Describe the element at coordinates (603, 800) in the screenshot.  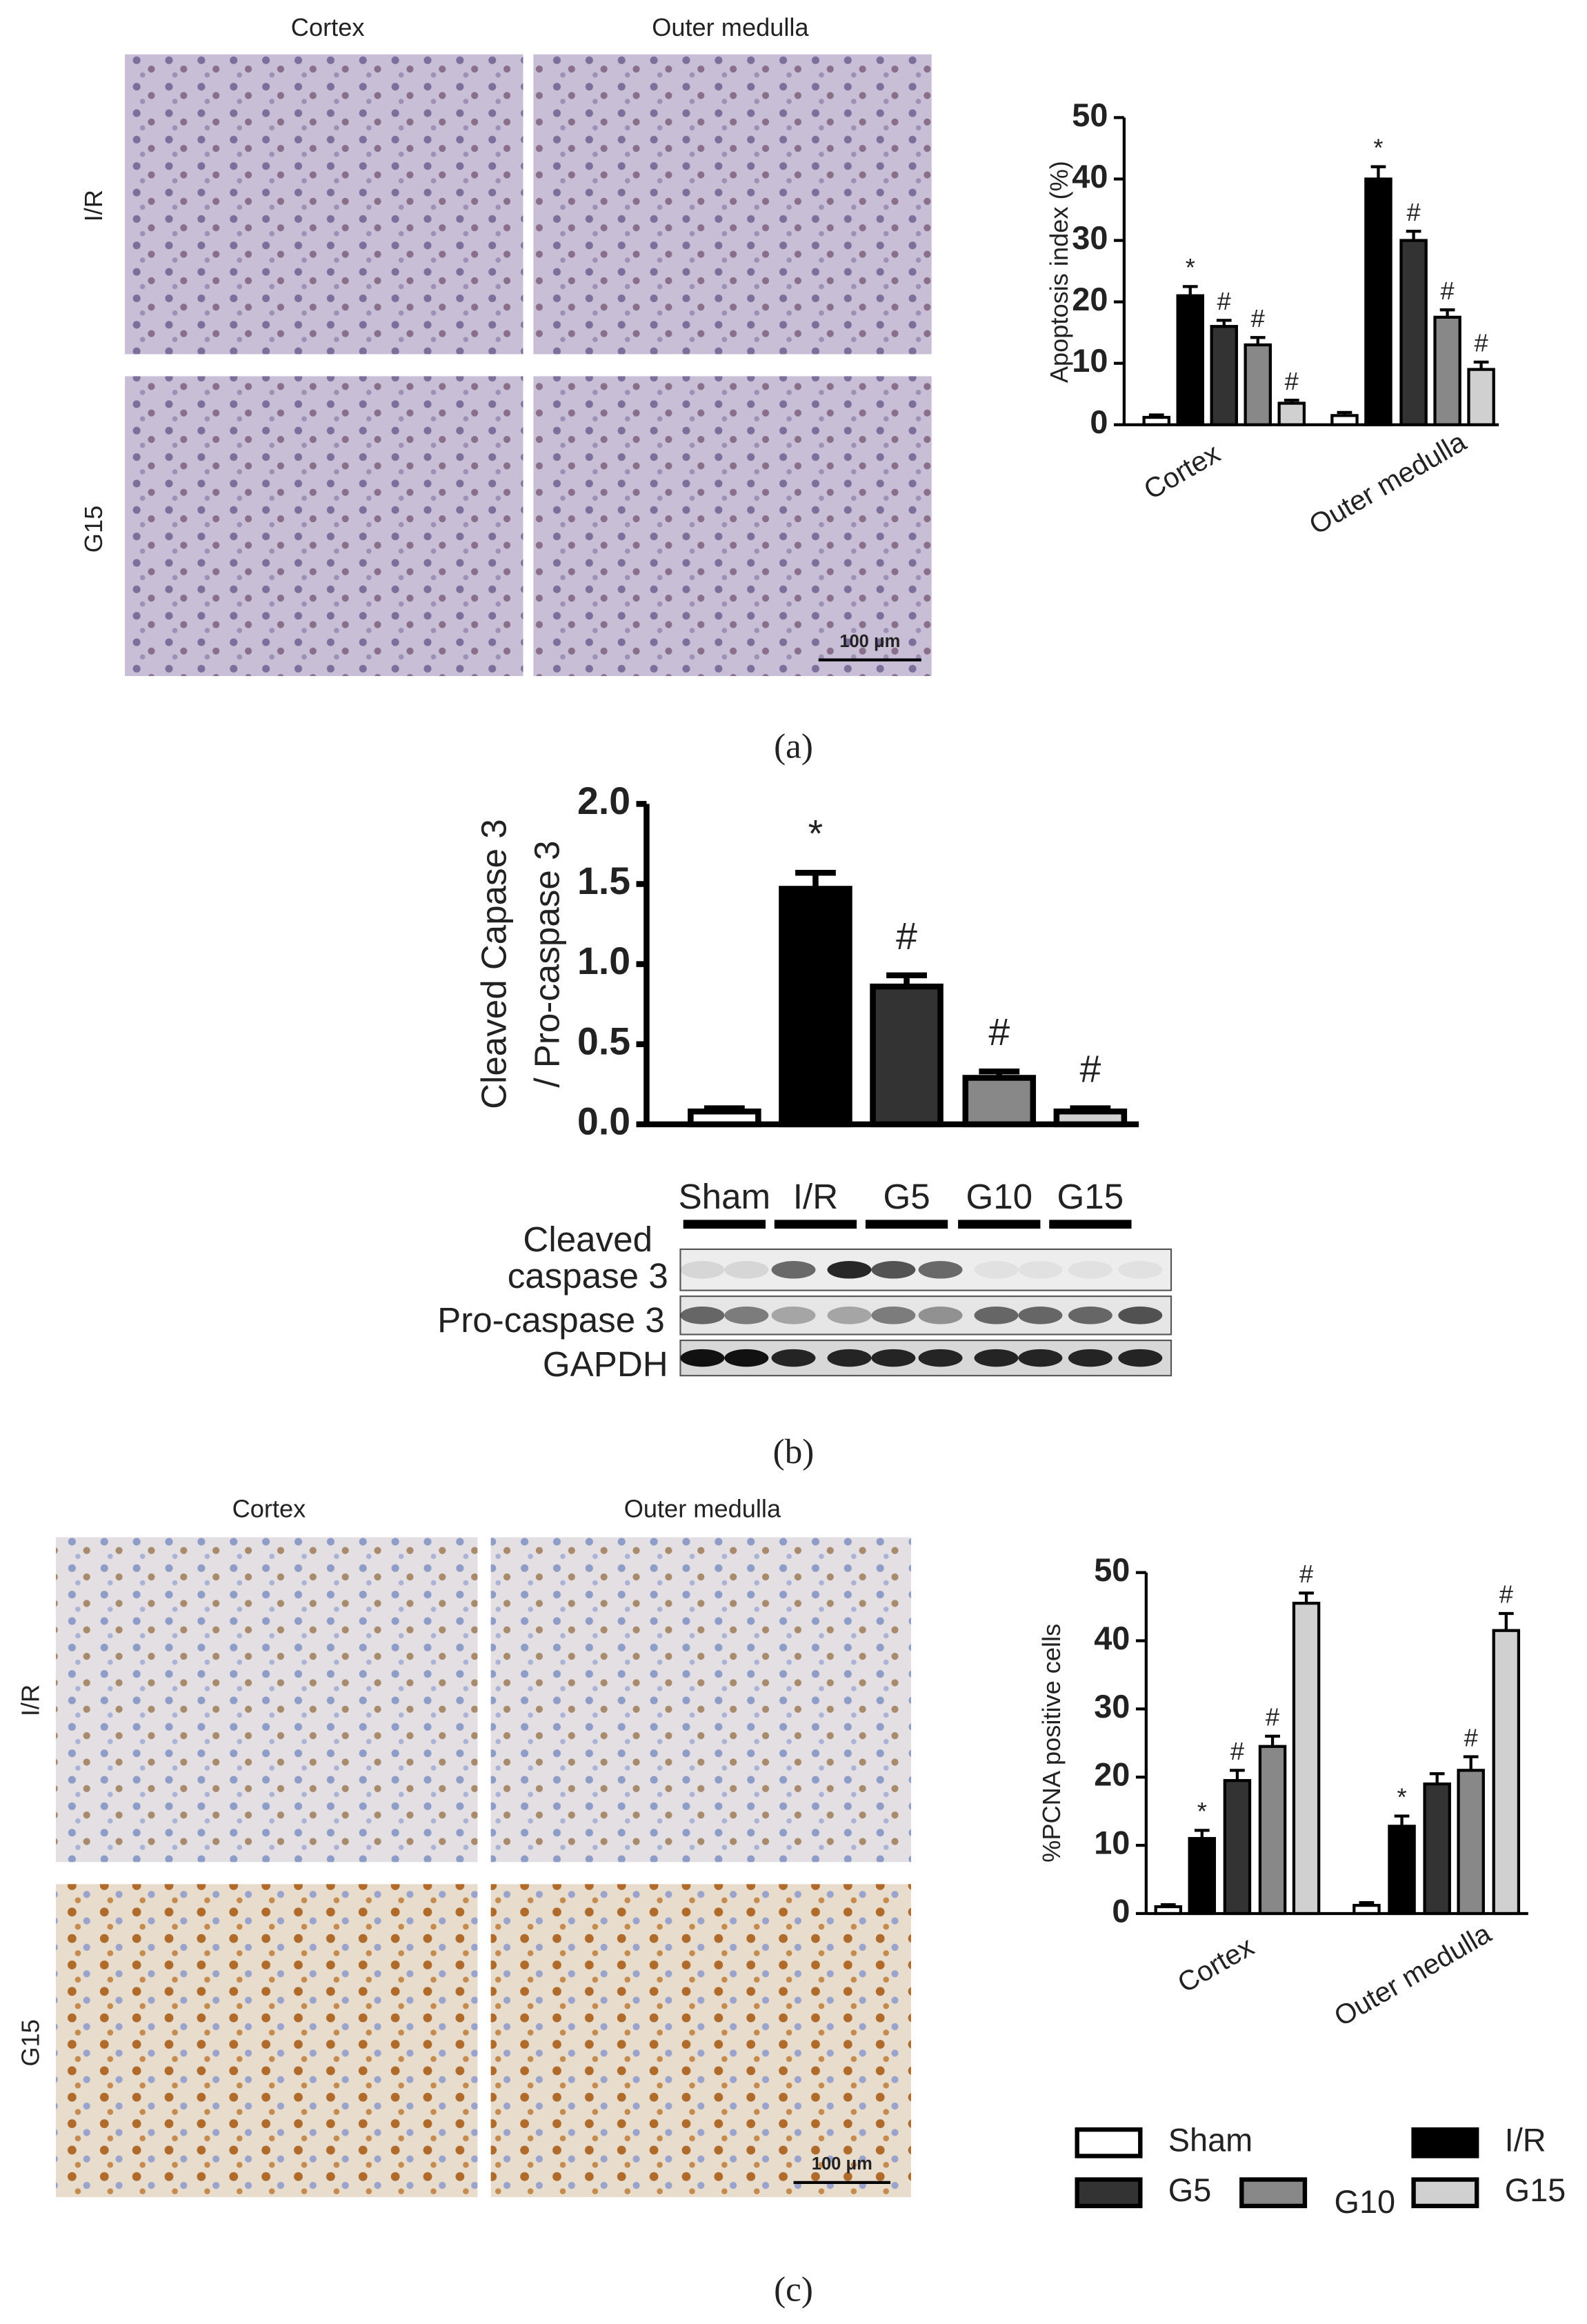
I see `y-tick-label: 2.0` at that location.